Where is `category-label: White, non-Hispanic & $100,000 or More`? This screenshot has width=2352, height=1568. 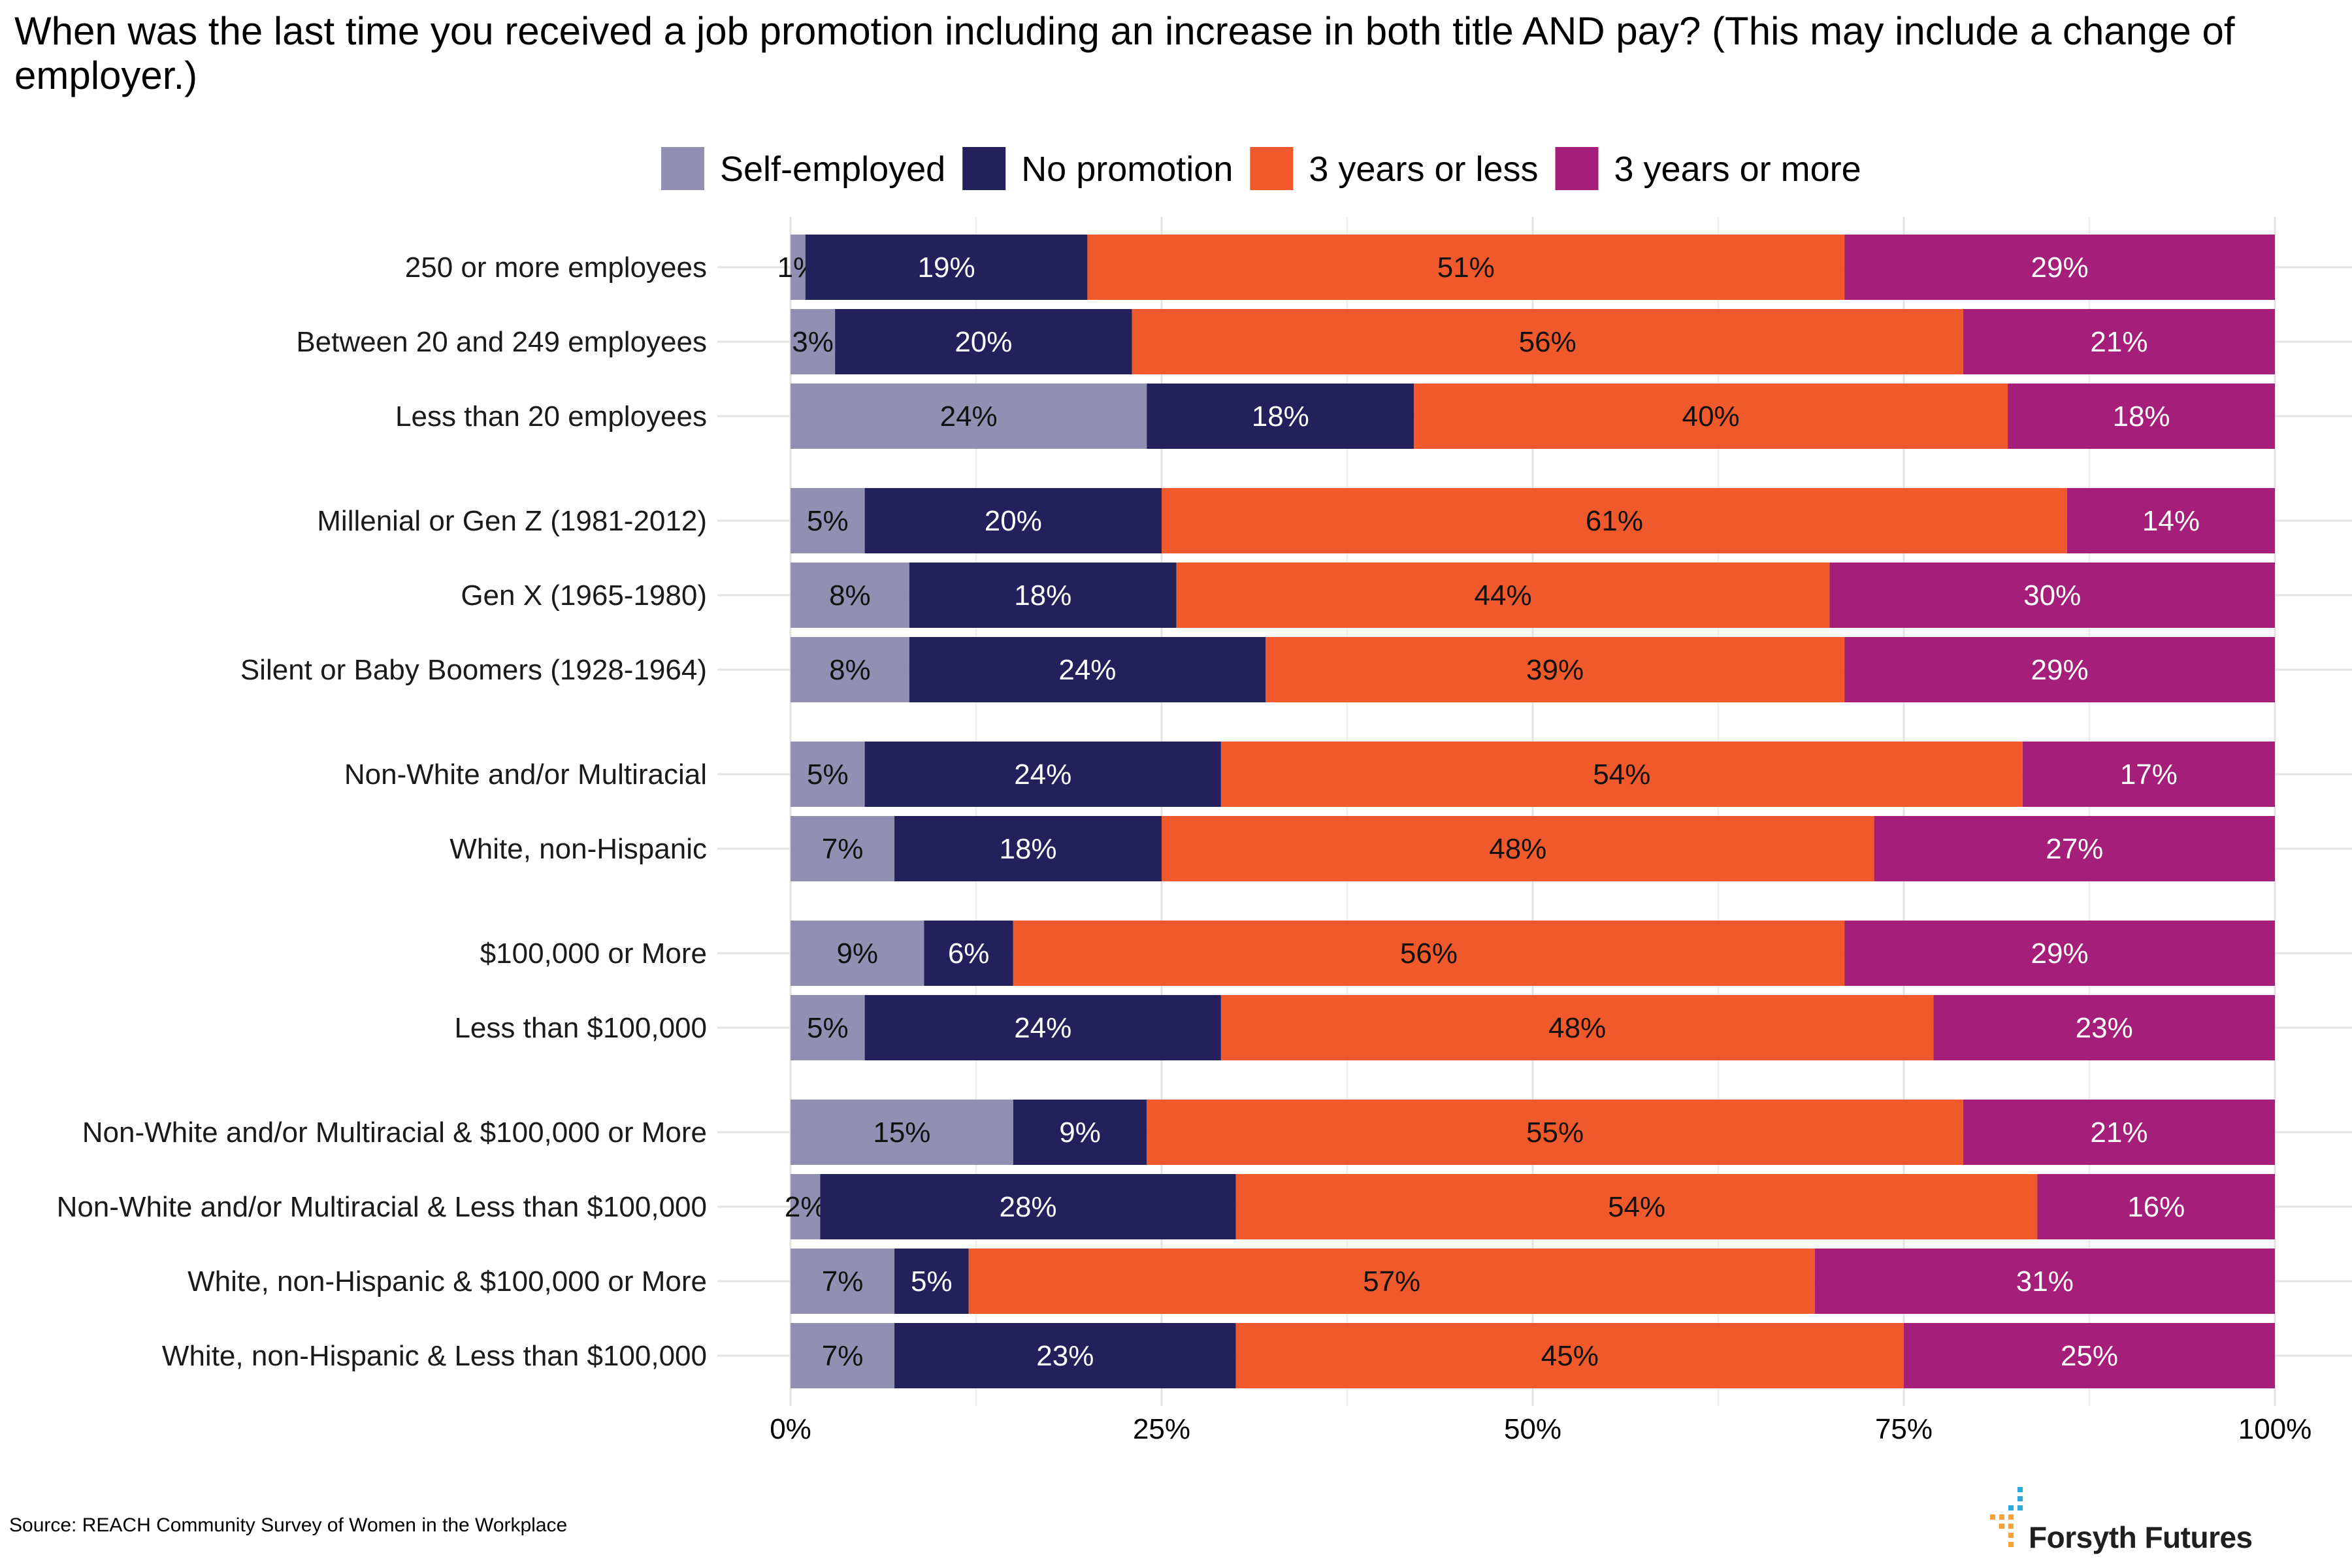
category-label: White, non-Hispanic & $100,000 or More is located at coordinates (447, 1282).